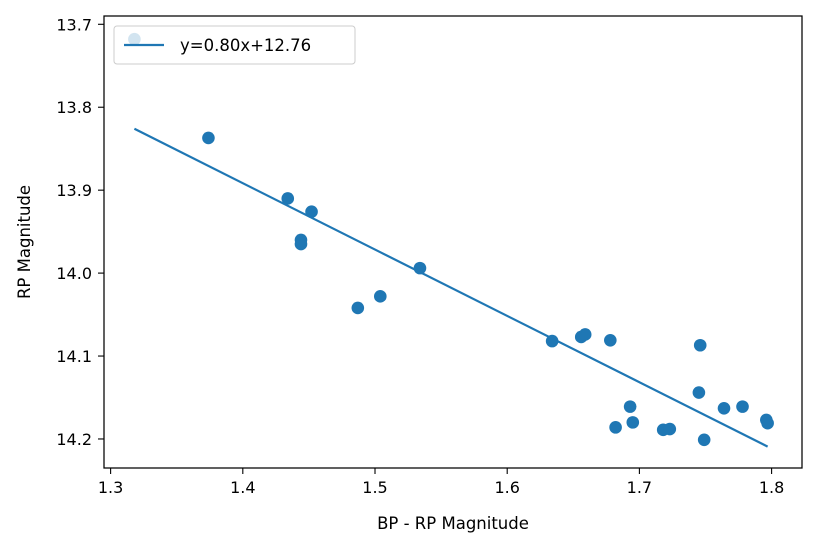 This screenshot has width=816, height=548. Describe the element at coordinates (74, 439) in the screenshot. I see `y-tick-label: 14.2` at that location.